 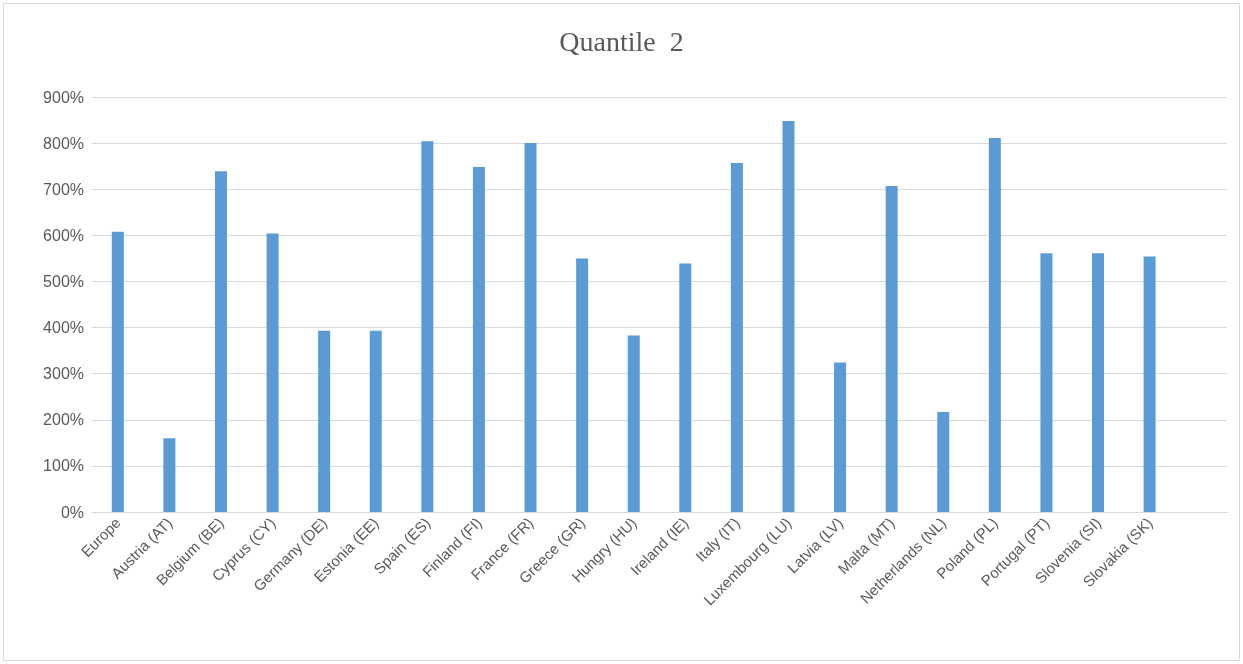 What do you see at coordinates (621, 41) in the screenshot?
I see `chart-title: Quantile 2` at bounding box center [621, 41].